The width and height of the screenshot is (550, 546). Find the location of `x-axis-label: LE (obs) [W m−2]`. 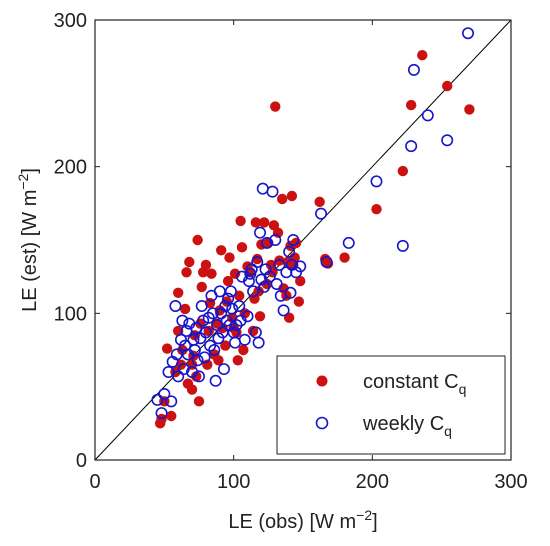

x-axis-label: LE (obs) [W m−2] is located at coordinates (302, 520).